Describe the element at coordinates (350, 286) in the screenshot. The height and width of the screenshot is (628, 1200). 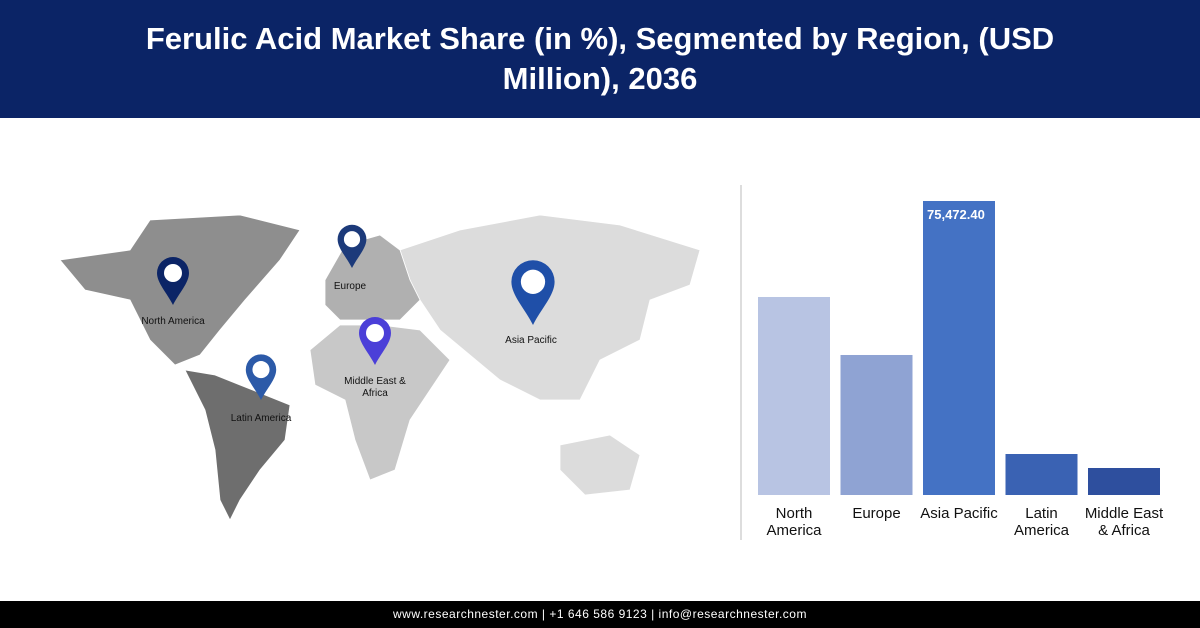
I see `map-label: Europe` at that location.